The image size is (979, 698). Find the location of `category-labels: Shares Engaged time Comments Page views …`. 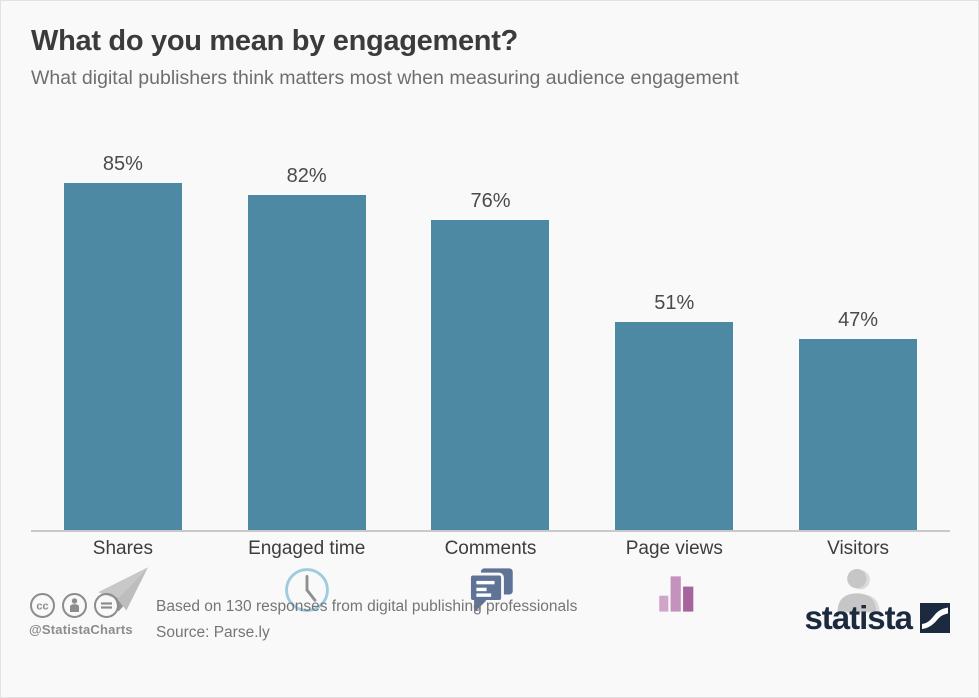

category-labels: Shares Engaged time Comments Page views … is located at coordinates (490, 549).